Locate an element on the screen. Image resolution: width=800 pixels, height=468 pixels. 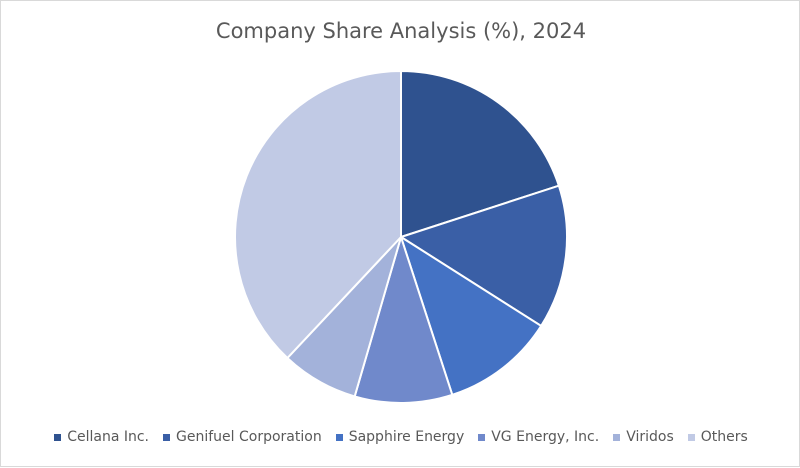
legend-item: Others is located at coordinates (717, 437).